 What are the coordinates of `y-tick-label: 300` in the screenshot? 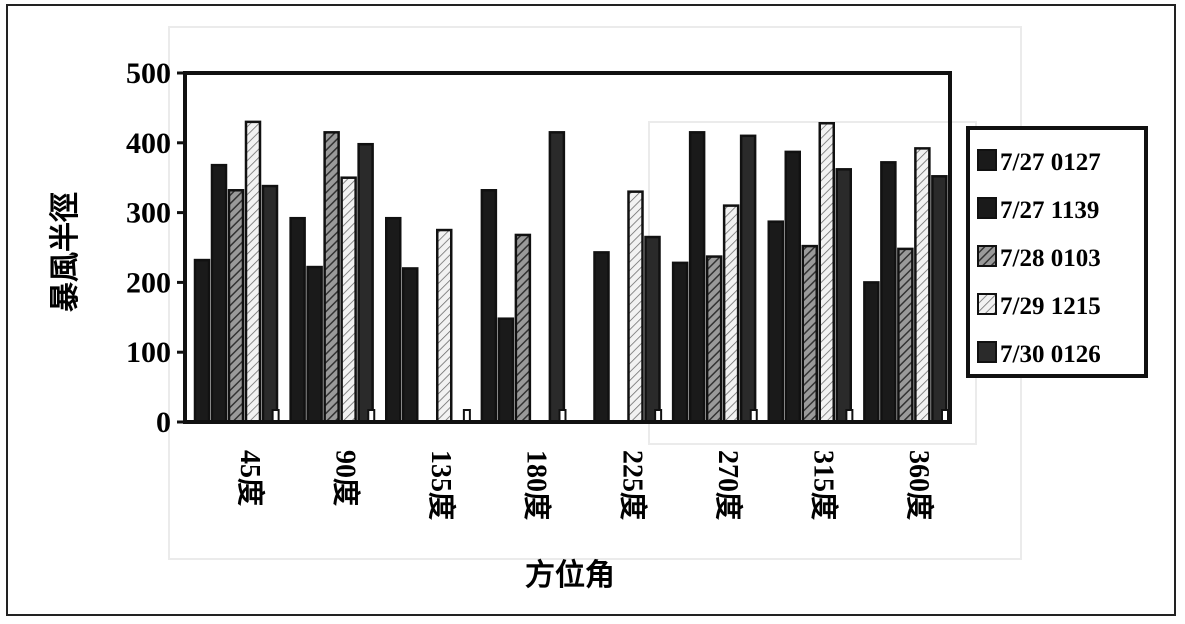 It's located at (148, 213).